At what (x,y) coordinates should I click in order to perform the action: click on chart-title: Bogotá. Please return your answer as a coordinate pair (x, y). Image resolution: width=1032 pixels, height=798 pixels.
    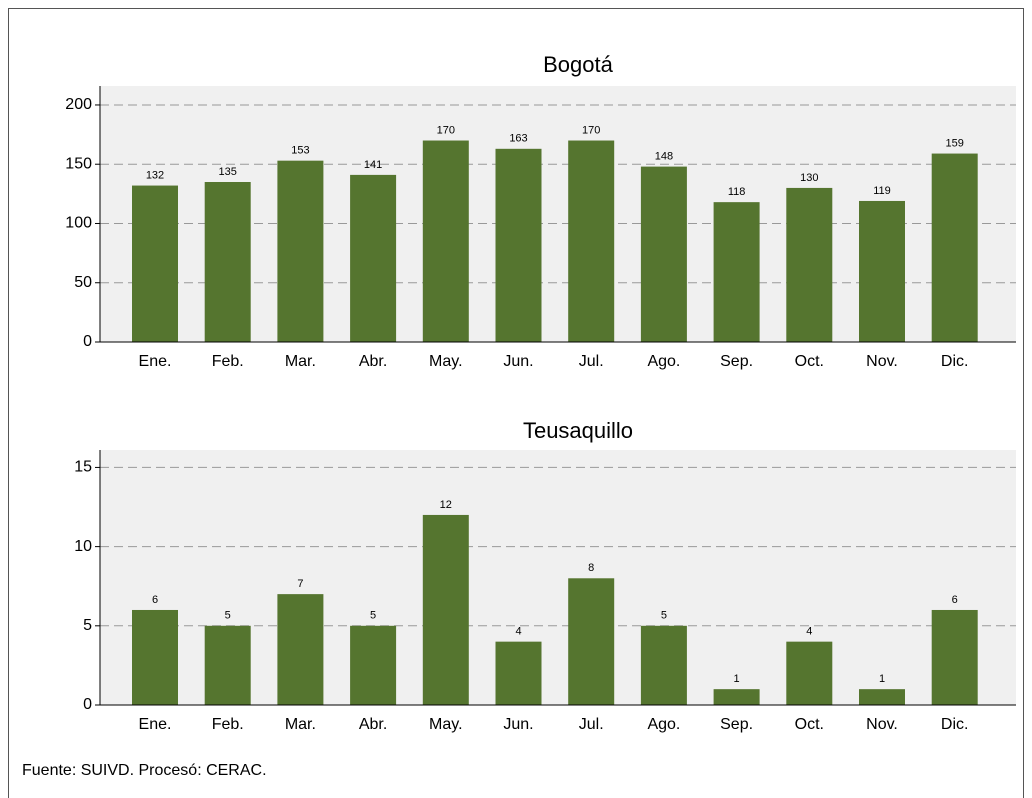
    Looking at the image, I should click on (578, 64).